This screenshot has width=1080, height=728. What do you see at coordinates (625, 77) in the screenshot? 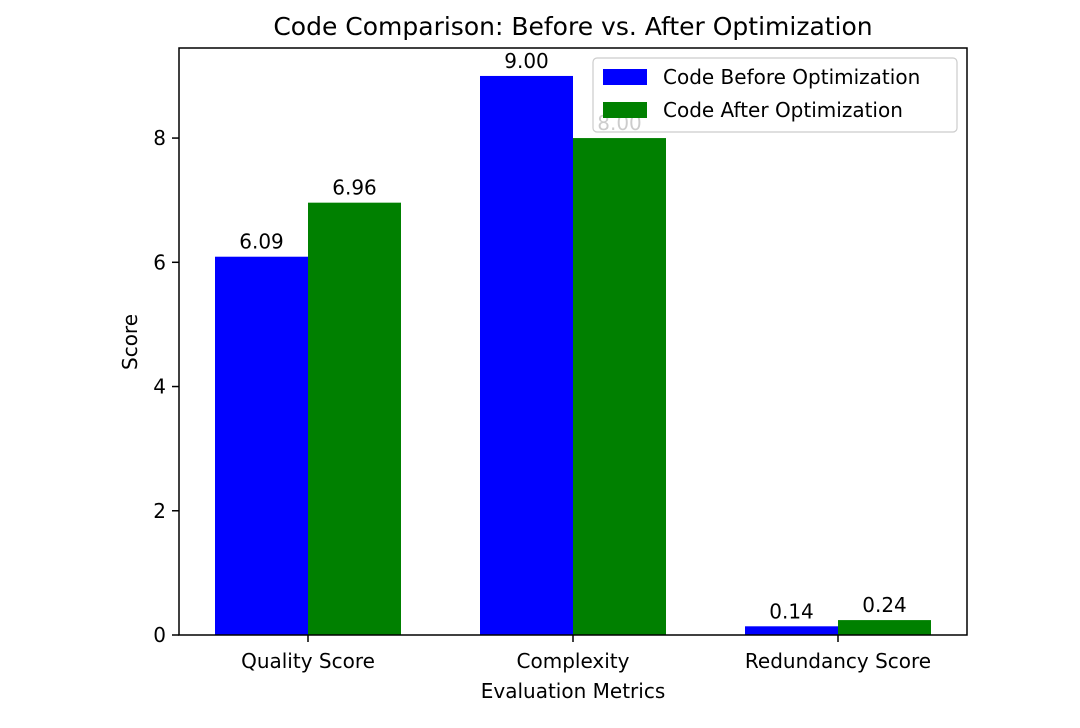
I see `legend-swatch-before` at bounding box center [625, 77].